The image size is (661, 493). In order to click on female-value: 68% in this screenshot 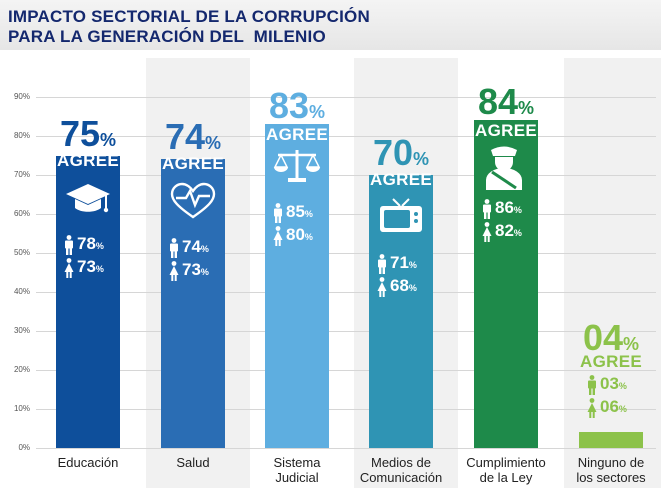, I will do `click(403, 285)`.